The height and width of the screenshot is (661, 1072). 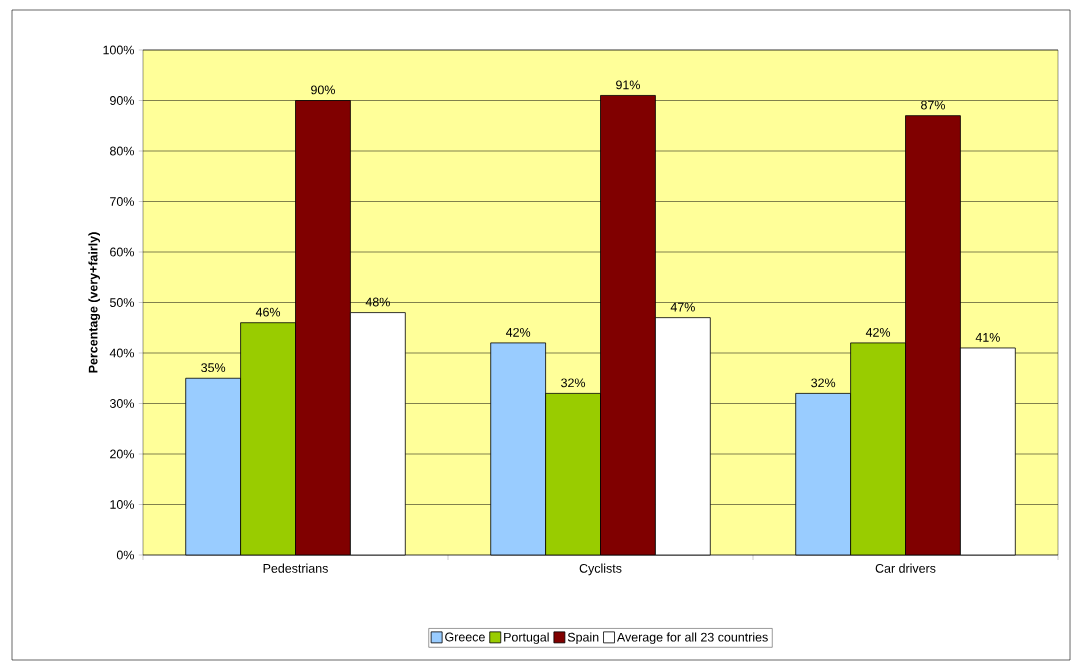 What do you see at coordinates (268, 312) in the screenshot?
I see `data-label: 46%` at bounding box center [268, 312].